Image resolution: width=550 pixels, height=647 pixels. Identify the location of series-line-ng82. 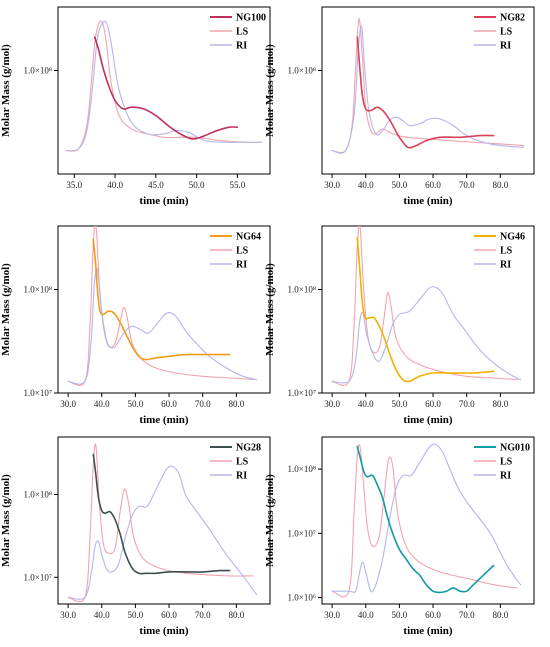
(425, 92).